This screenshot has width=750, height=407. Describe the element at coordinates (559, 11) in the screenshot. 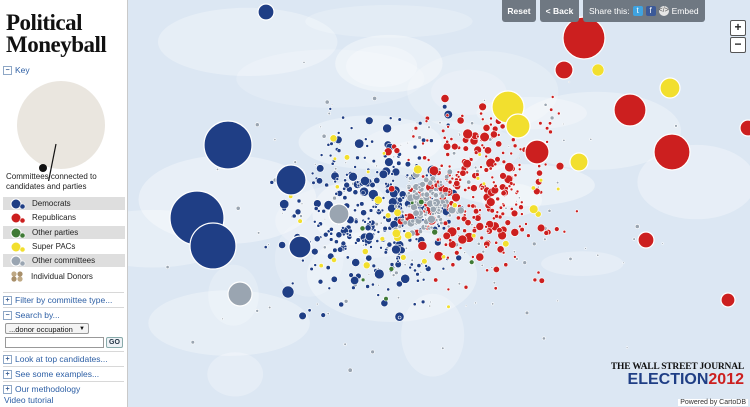

I see `back-button: < Back` at that location.